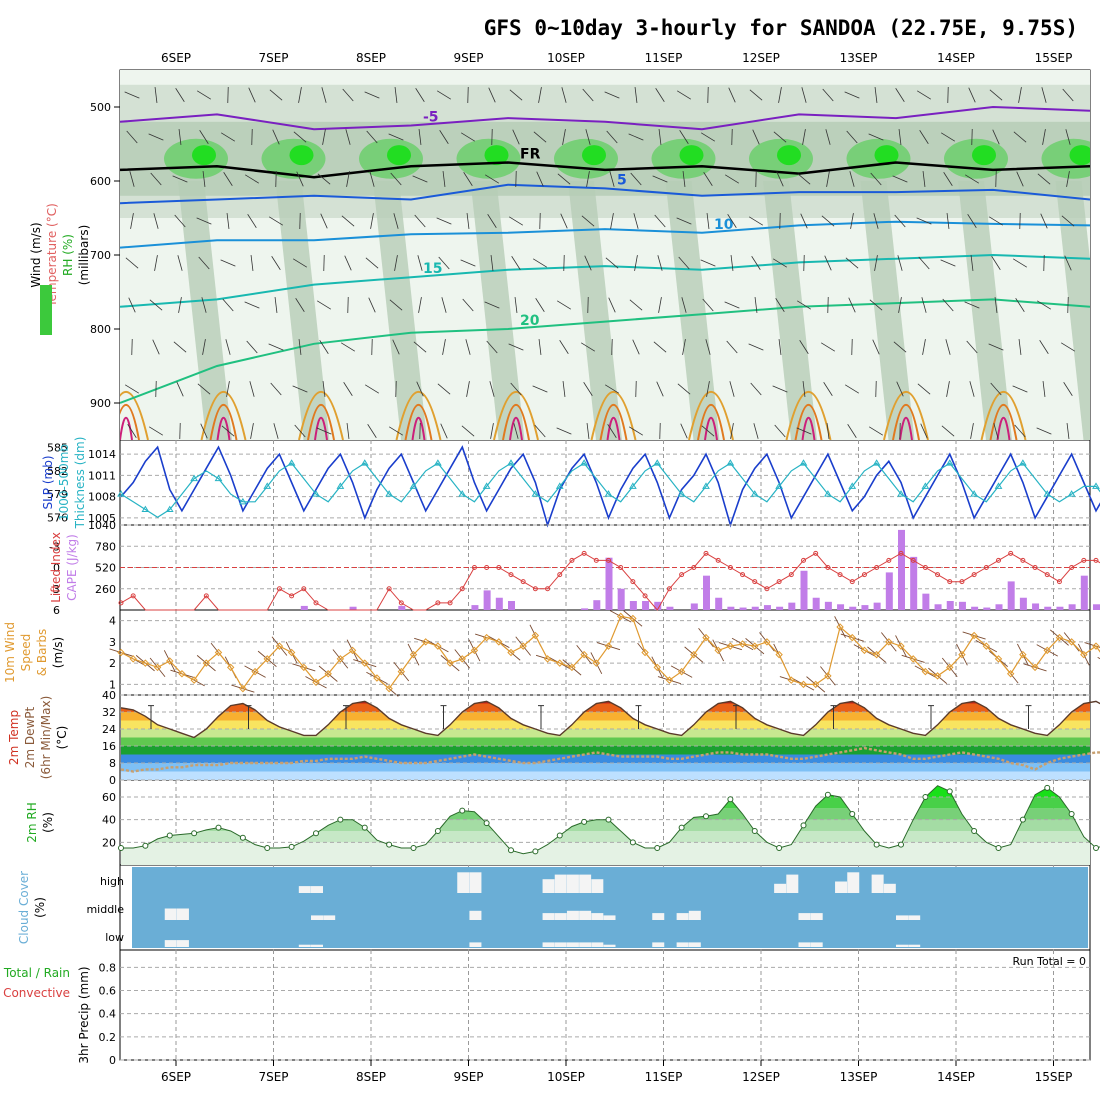 The image size is (1100, 1100). I want to click on bottom-date-label: 8SEP, so click(371, 1077).